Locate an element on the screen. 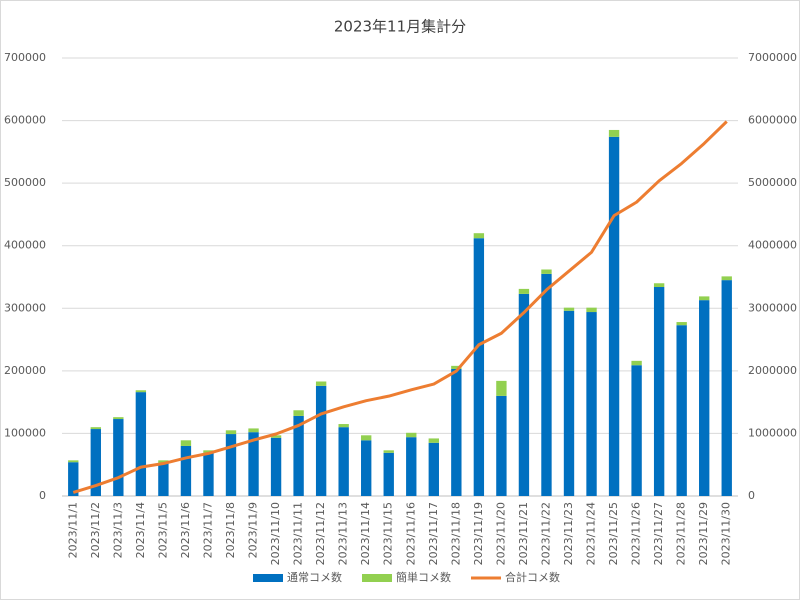 Image resolution: width=800 pixels, height=600 pixels. y2-tick-label: 0 is located at coordinates (751, 495).